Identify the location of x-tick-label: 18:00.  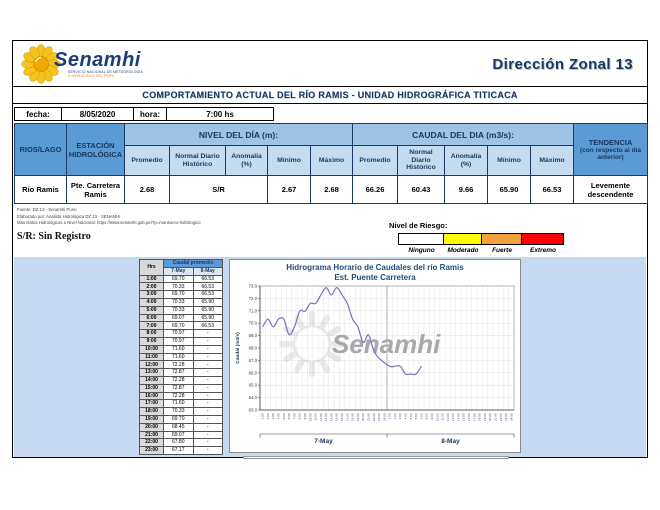
(353, 417).